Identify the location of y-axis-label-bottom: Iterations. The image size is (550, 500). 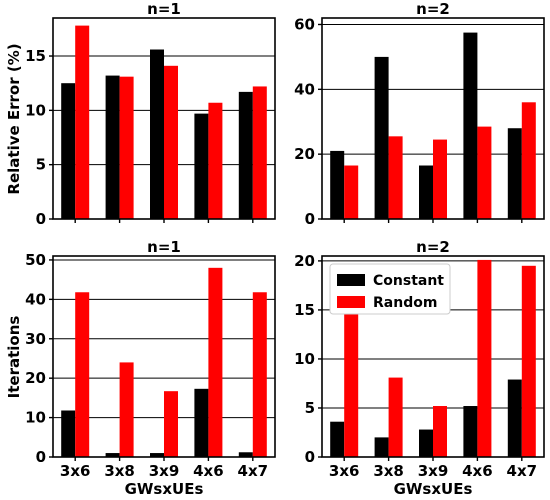
(14, 357).